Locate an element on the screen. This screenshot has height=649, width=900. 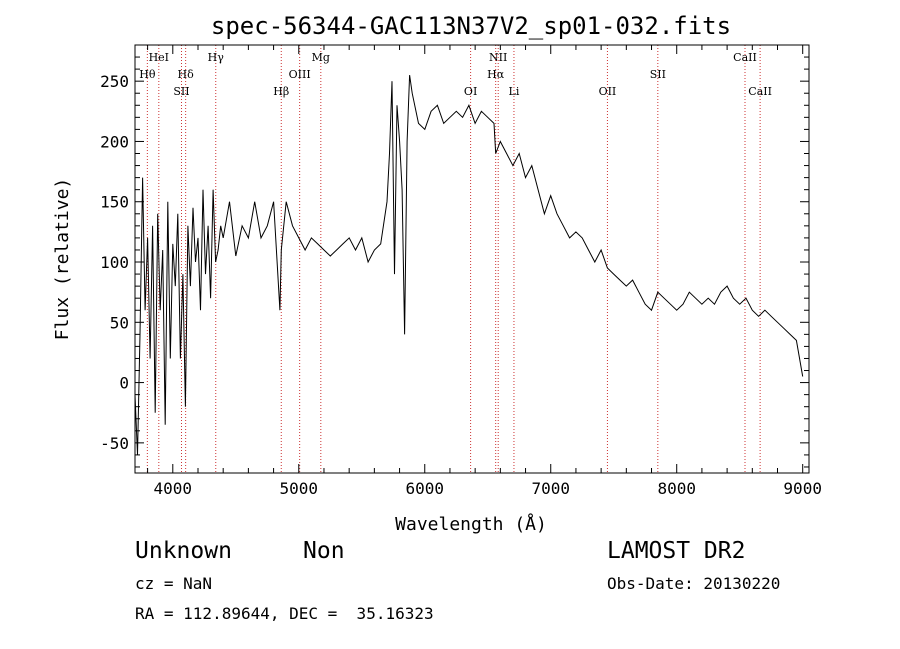
object-class: Unknown is located at coordinates (183, 551).